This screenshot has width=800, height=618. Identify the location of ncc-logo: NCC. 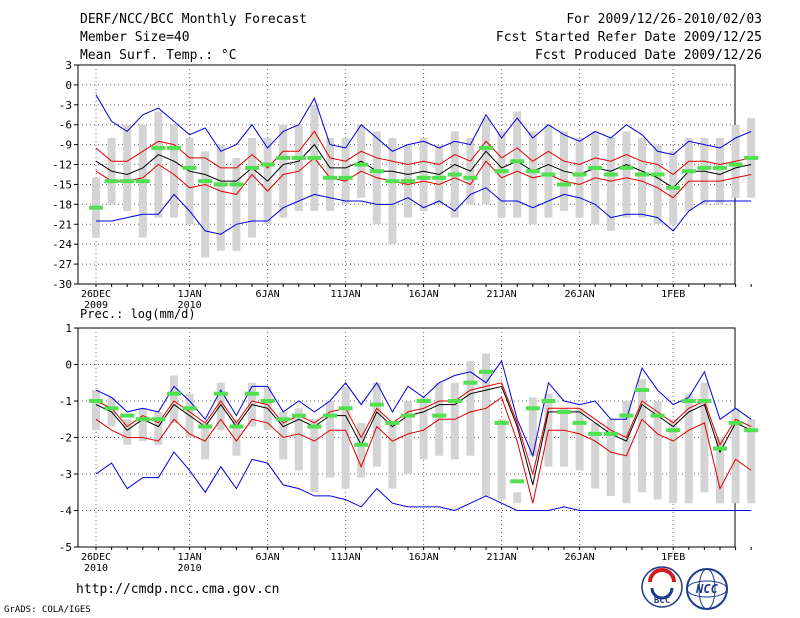
(707, 589).